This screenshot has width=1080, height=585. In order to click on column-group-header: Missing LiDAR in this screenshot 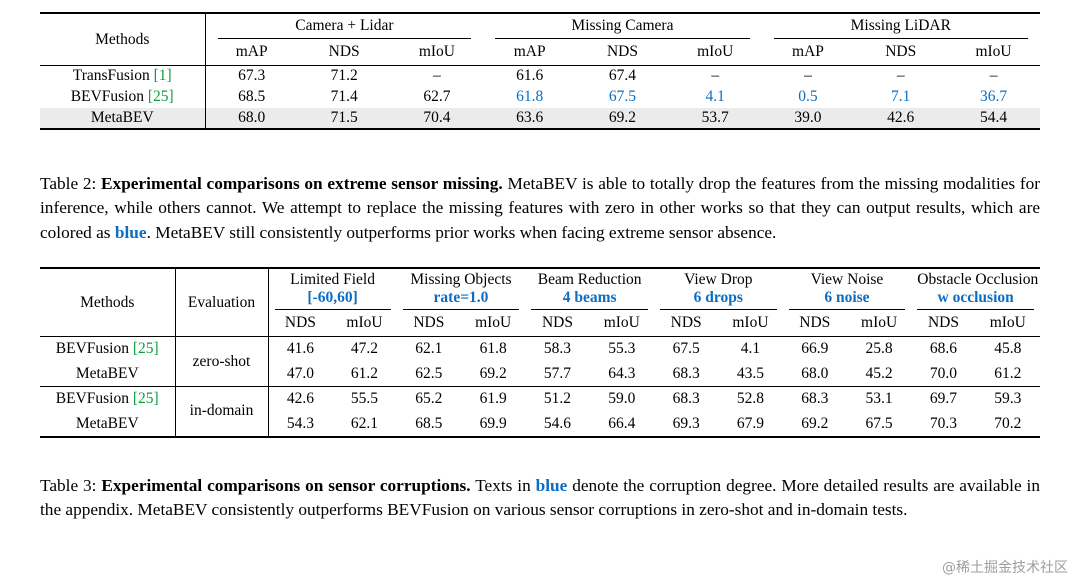, I will do `click(901, 26)`.